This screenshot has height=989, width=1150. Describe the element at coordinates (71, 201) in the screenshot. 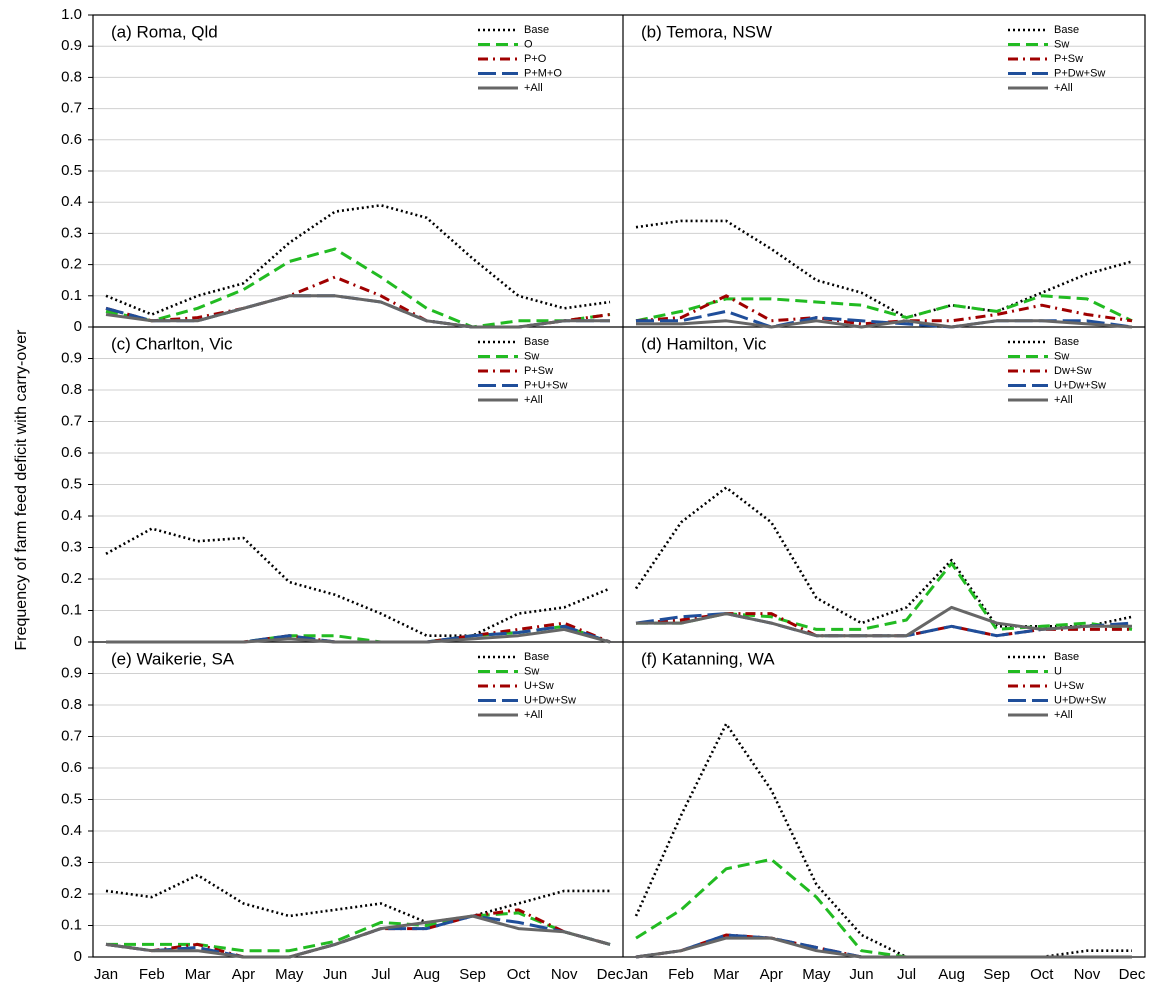

I see `y-tick-label: 0.4` at that location.